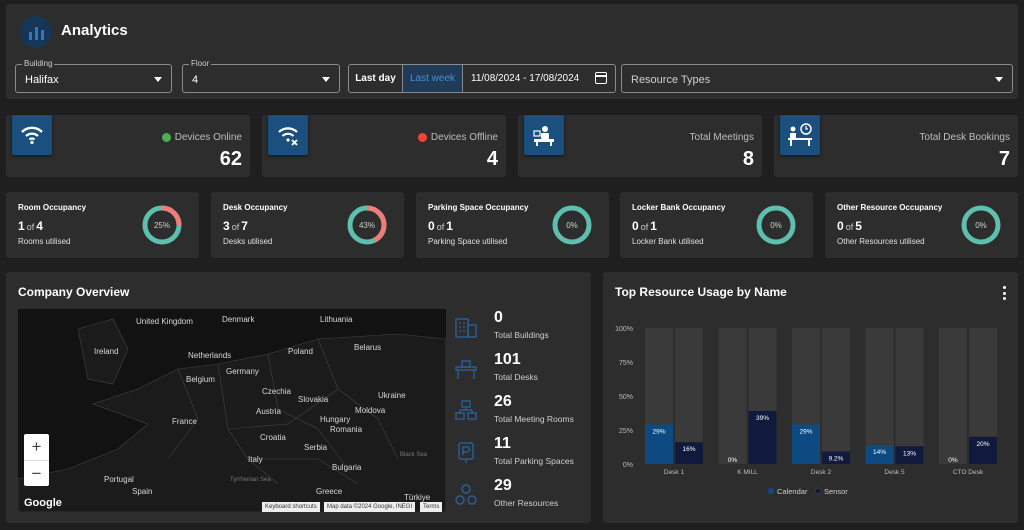  What do you see at coordinates (544, 135) in the screenshot?
I see `meeting-icon` at bounding box center [544, 135].